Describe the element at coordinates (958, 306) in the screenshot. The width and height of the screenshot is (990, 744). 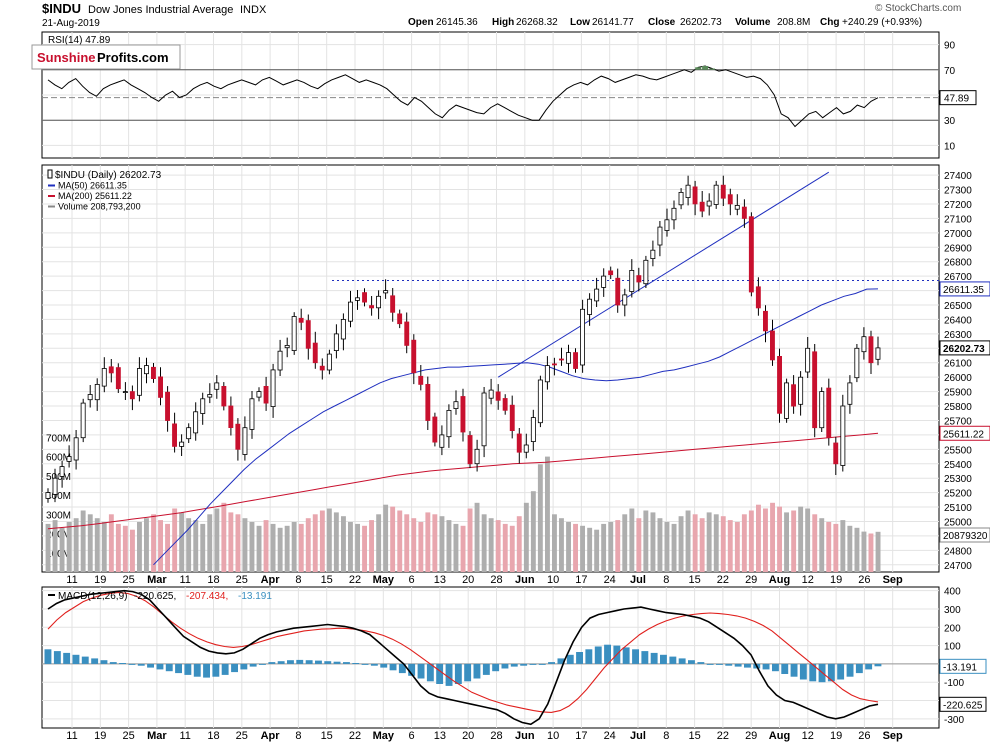
I see `price-tick-label: 26500` at that location.